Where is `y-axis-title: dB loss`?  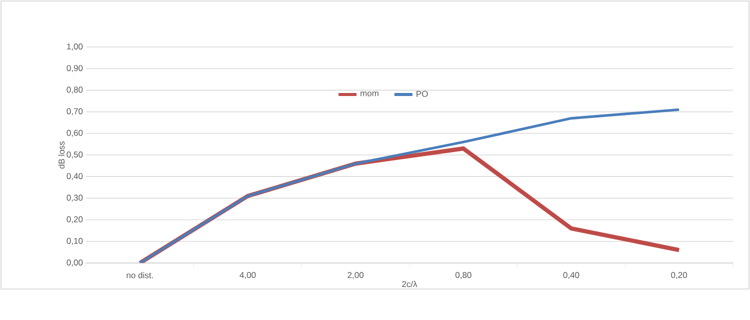
y-axis-title: dB loss is located at coordinates (61, 155).